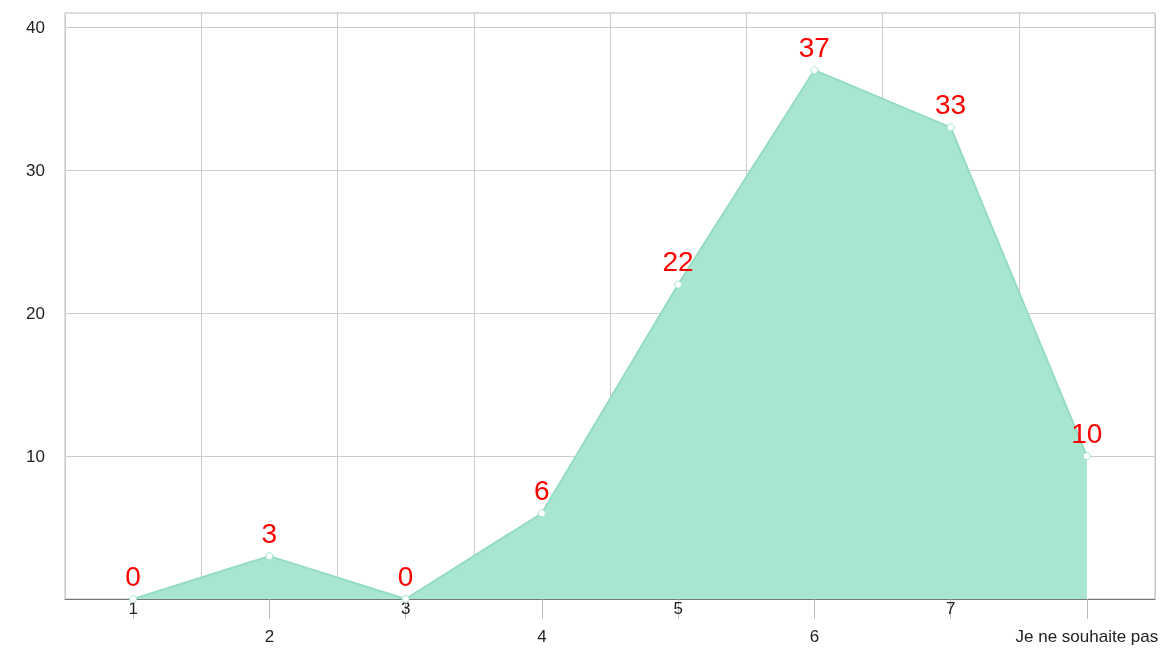 This screenshot has width=1176, height=660. What do you see at coordinates (951, 104) in the screenshot?
I see `data-label: 33` at bounding box center [951, 104].